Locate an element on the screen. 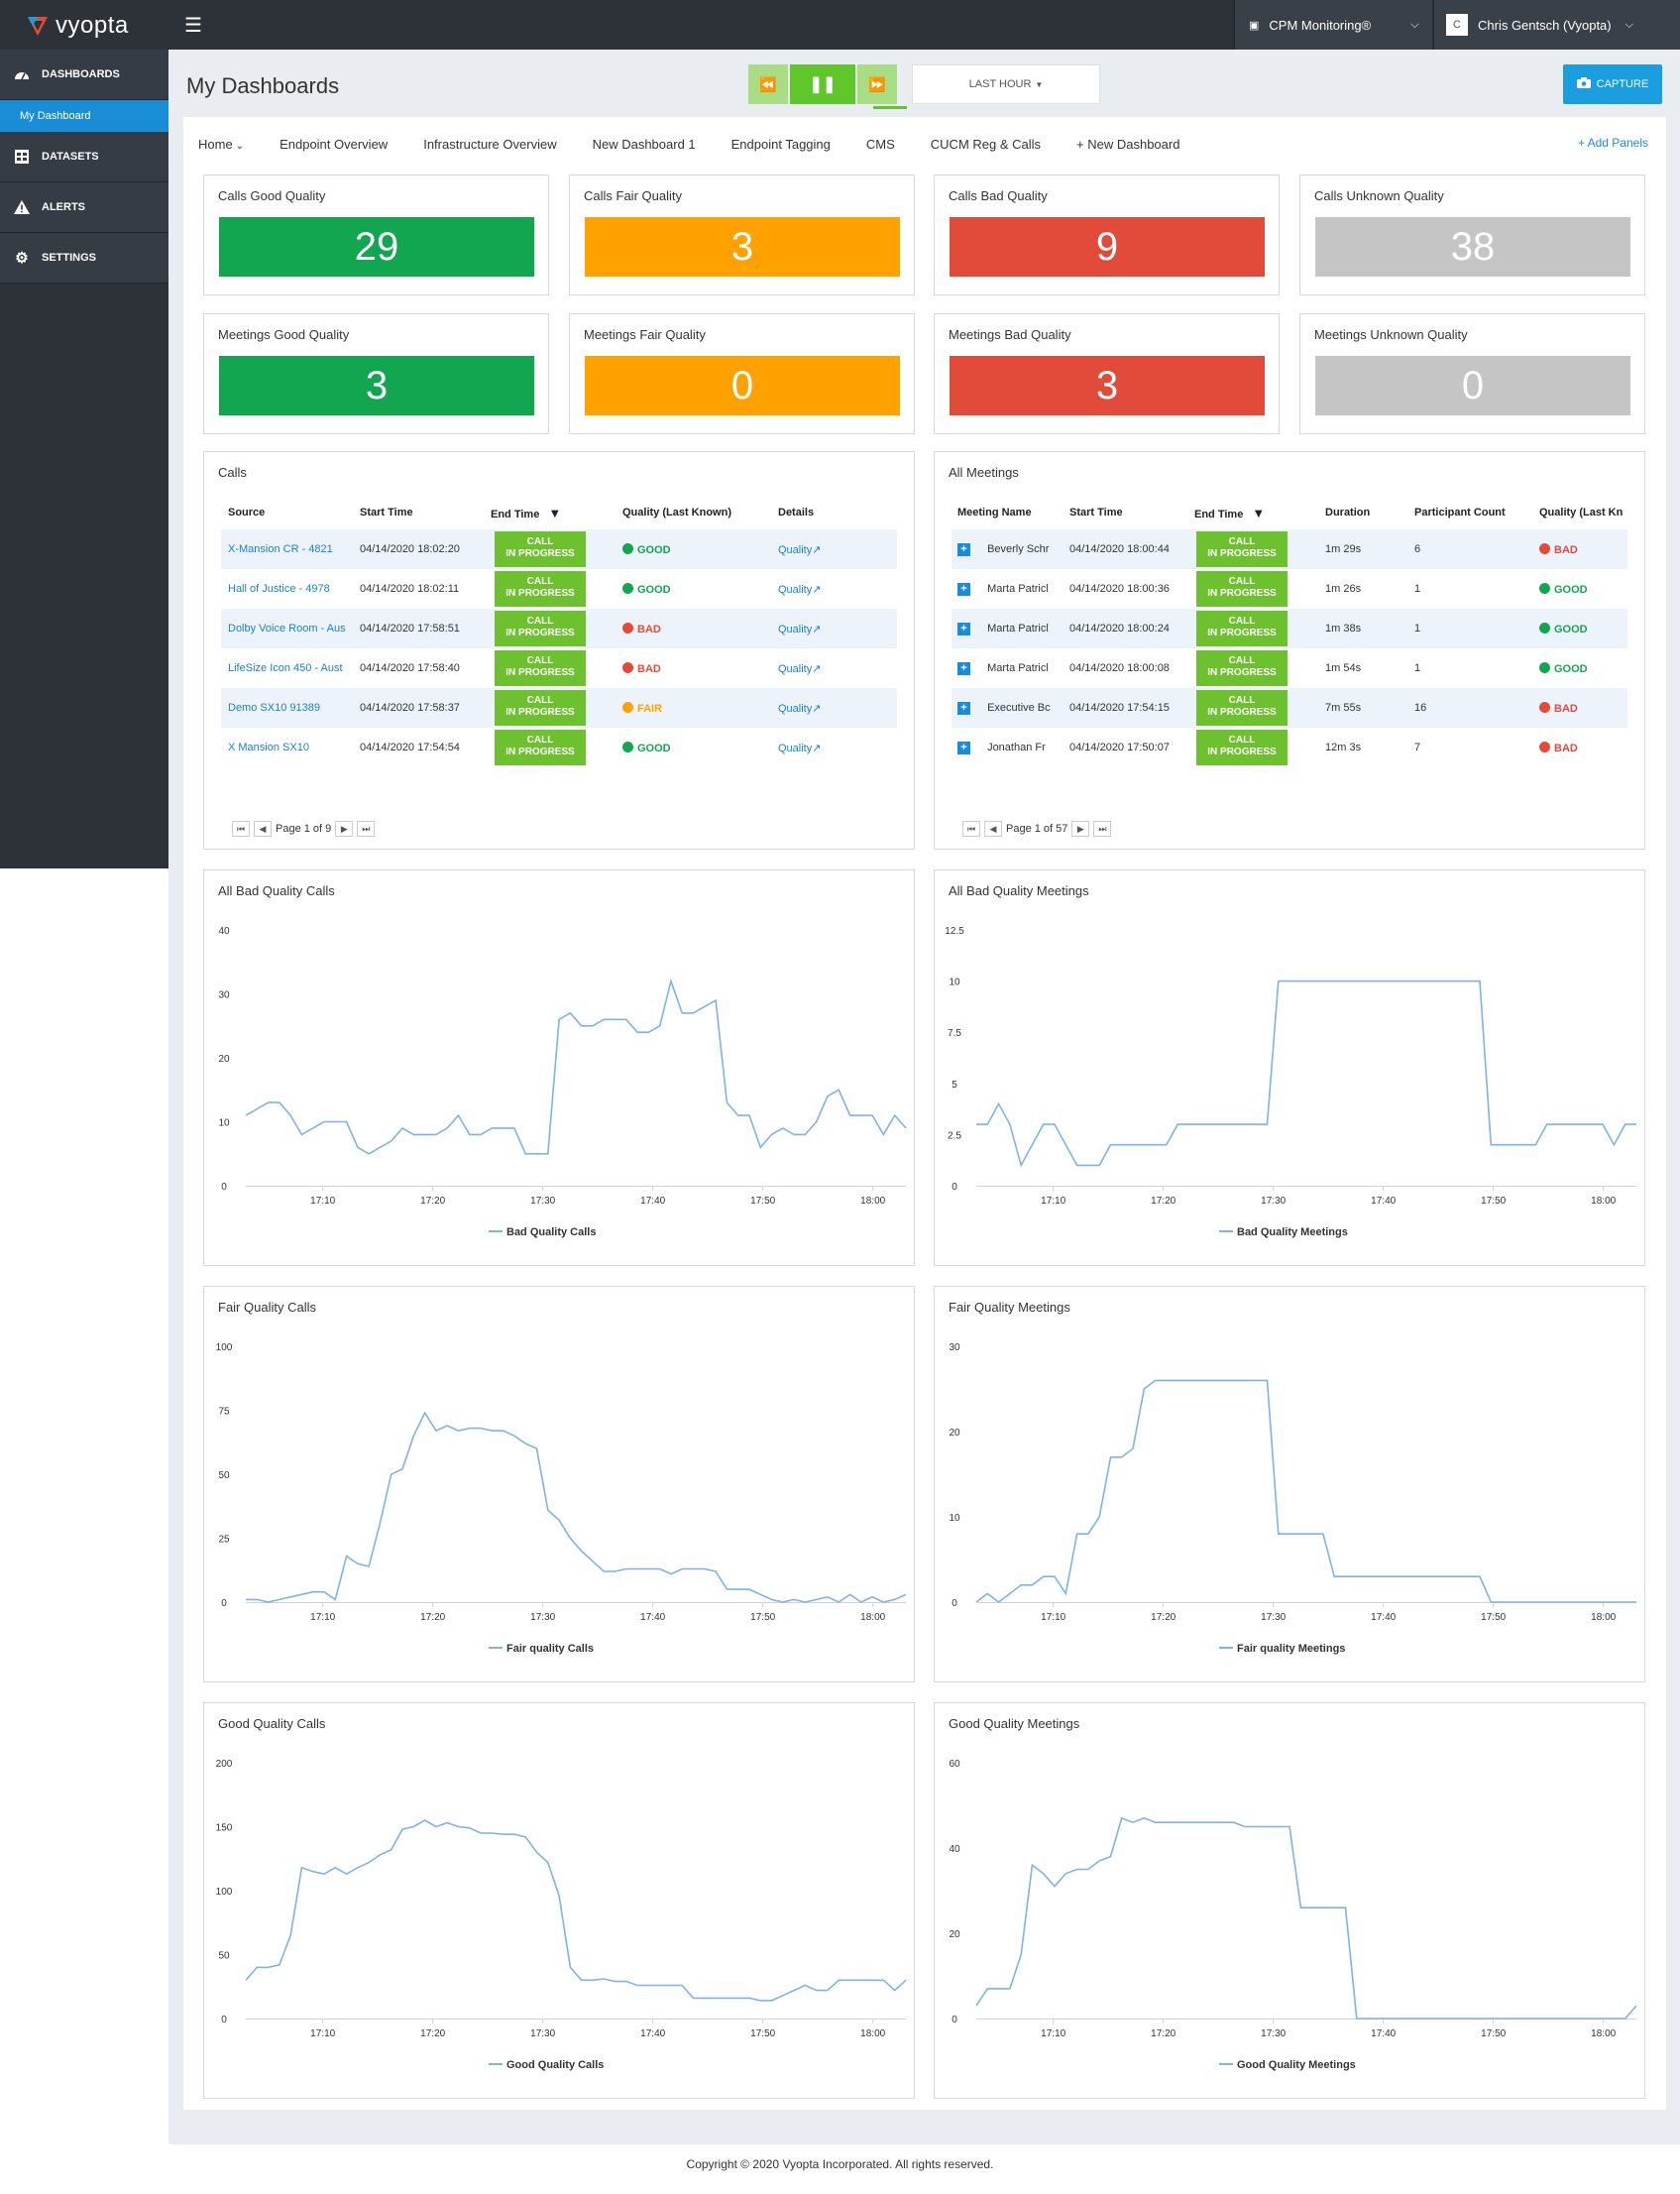 This screenshot has width=1680, height=2194. legend-label: Fair quality Meetings is located at coordinates (1291, 1649).